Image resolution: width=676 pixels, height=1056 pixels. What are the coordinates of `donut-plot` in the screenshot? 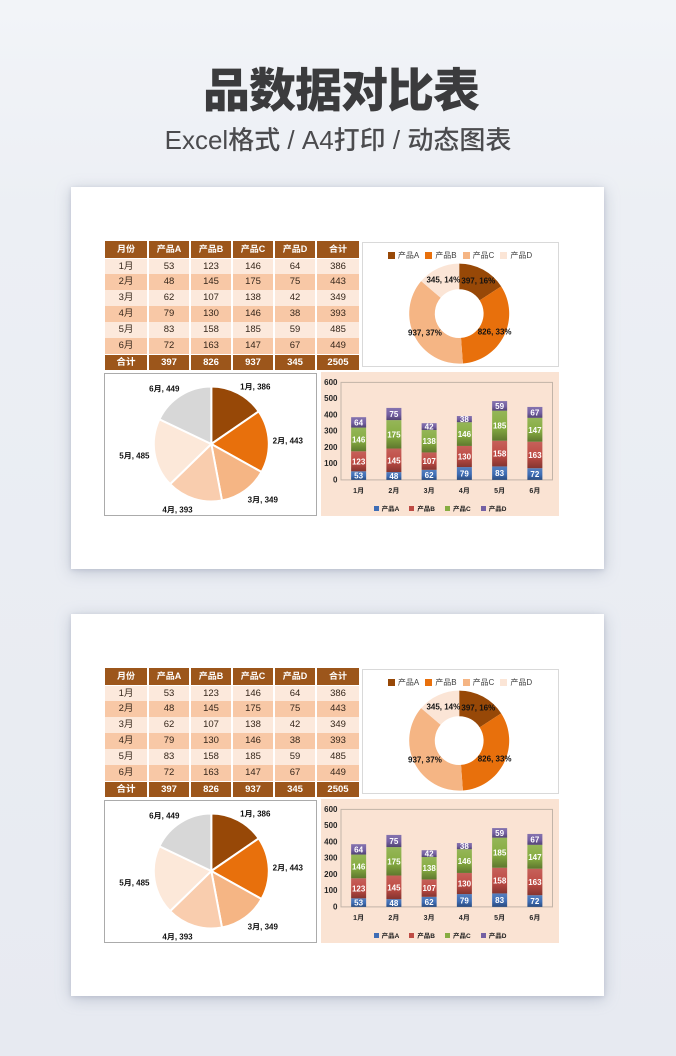 It's located at (458, 313).